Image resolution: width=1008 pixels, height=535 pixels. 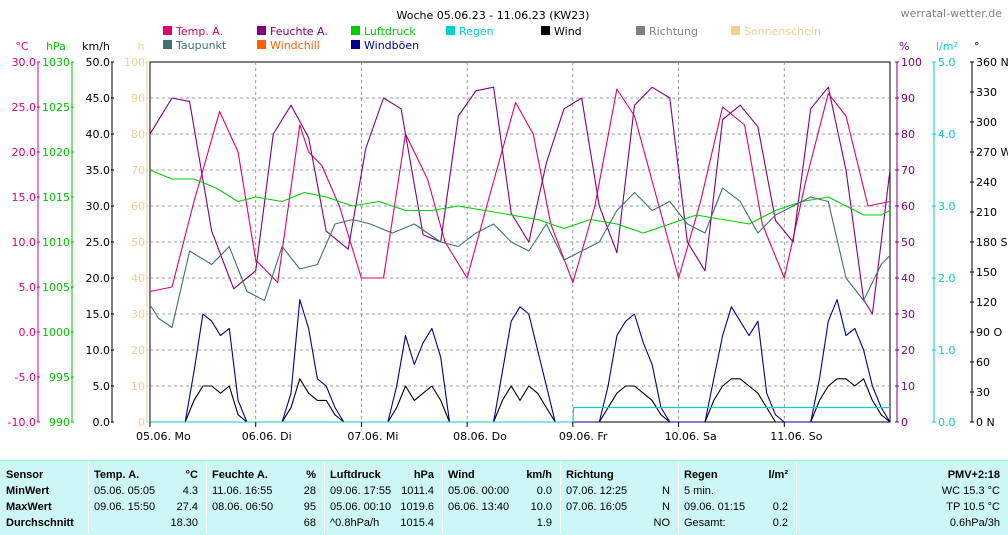 What do you see at coordinates (796, 436) in the screenshot?
I see `x-tick-label: 11.06. So` at bounding box center [796, 436].